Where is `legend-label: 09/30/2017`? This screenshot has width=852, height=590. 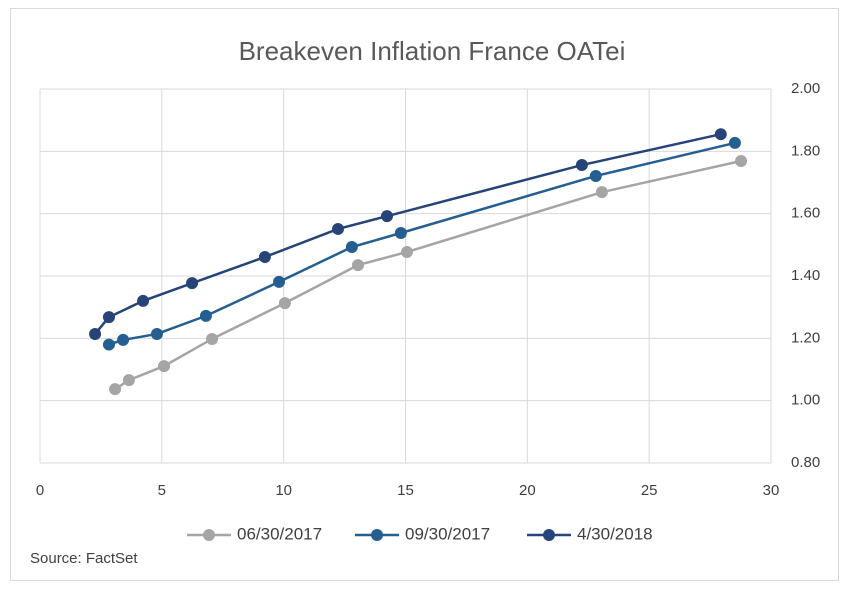 legend-label: 09/30/2017 is located at coordinates (447, 533).